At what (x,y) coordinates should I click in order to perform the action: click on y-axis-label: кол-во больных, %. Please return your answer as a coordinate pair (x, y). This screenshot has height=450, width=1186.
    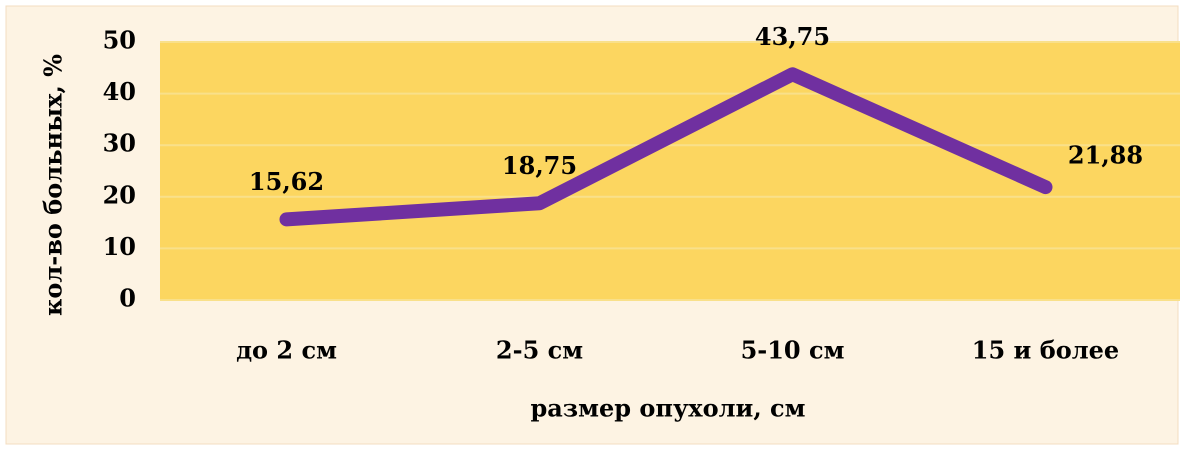
    Looking at the image, I should click on (53, 185).